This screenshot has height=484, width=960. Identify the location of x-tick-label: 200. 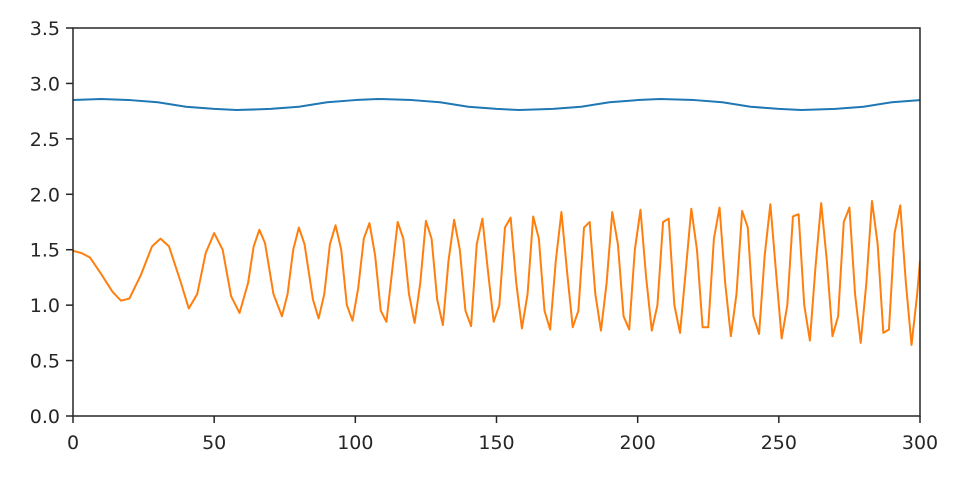
(638, 443).